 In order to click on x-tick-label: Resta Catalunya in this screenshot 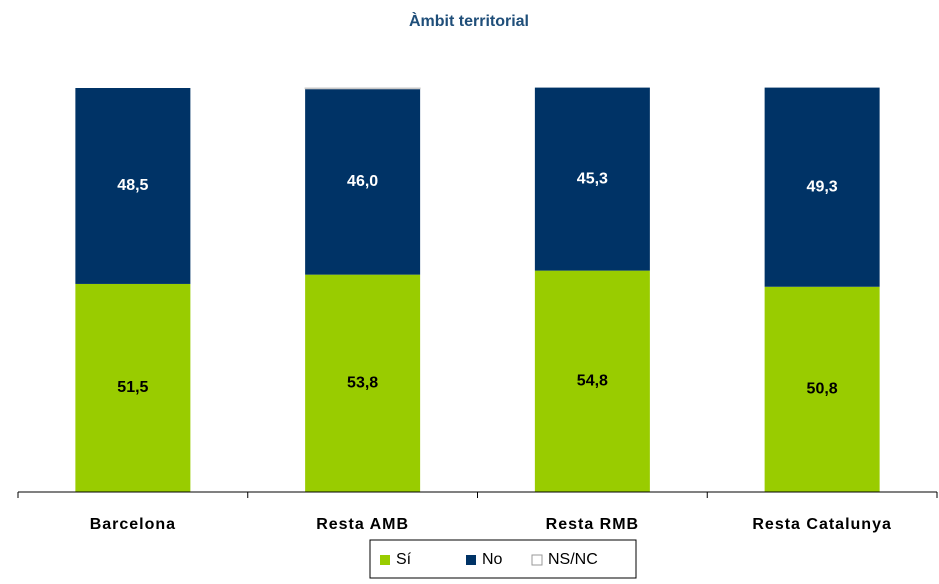, I will do `click(822, 524)`.